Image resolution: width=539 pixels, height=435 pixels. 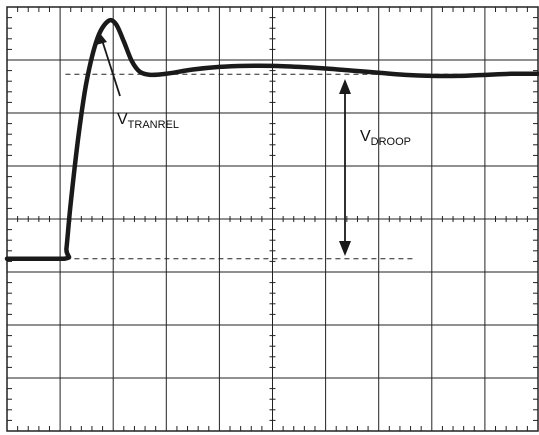 What do you see at coordinates (365, 136) in the screenshot?
I see `droop-label-main: V` at bounding box center [365, 136].